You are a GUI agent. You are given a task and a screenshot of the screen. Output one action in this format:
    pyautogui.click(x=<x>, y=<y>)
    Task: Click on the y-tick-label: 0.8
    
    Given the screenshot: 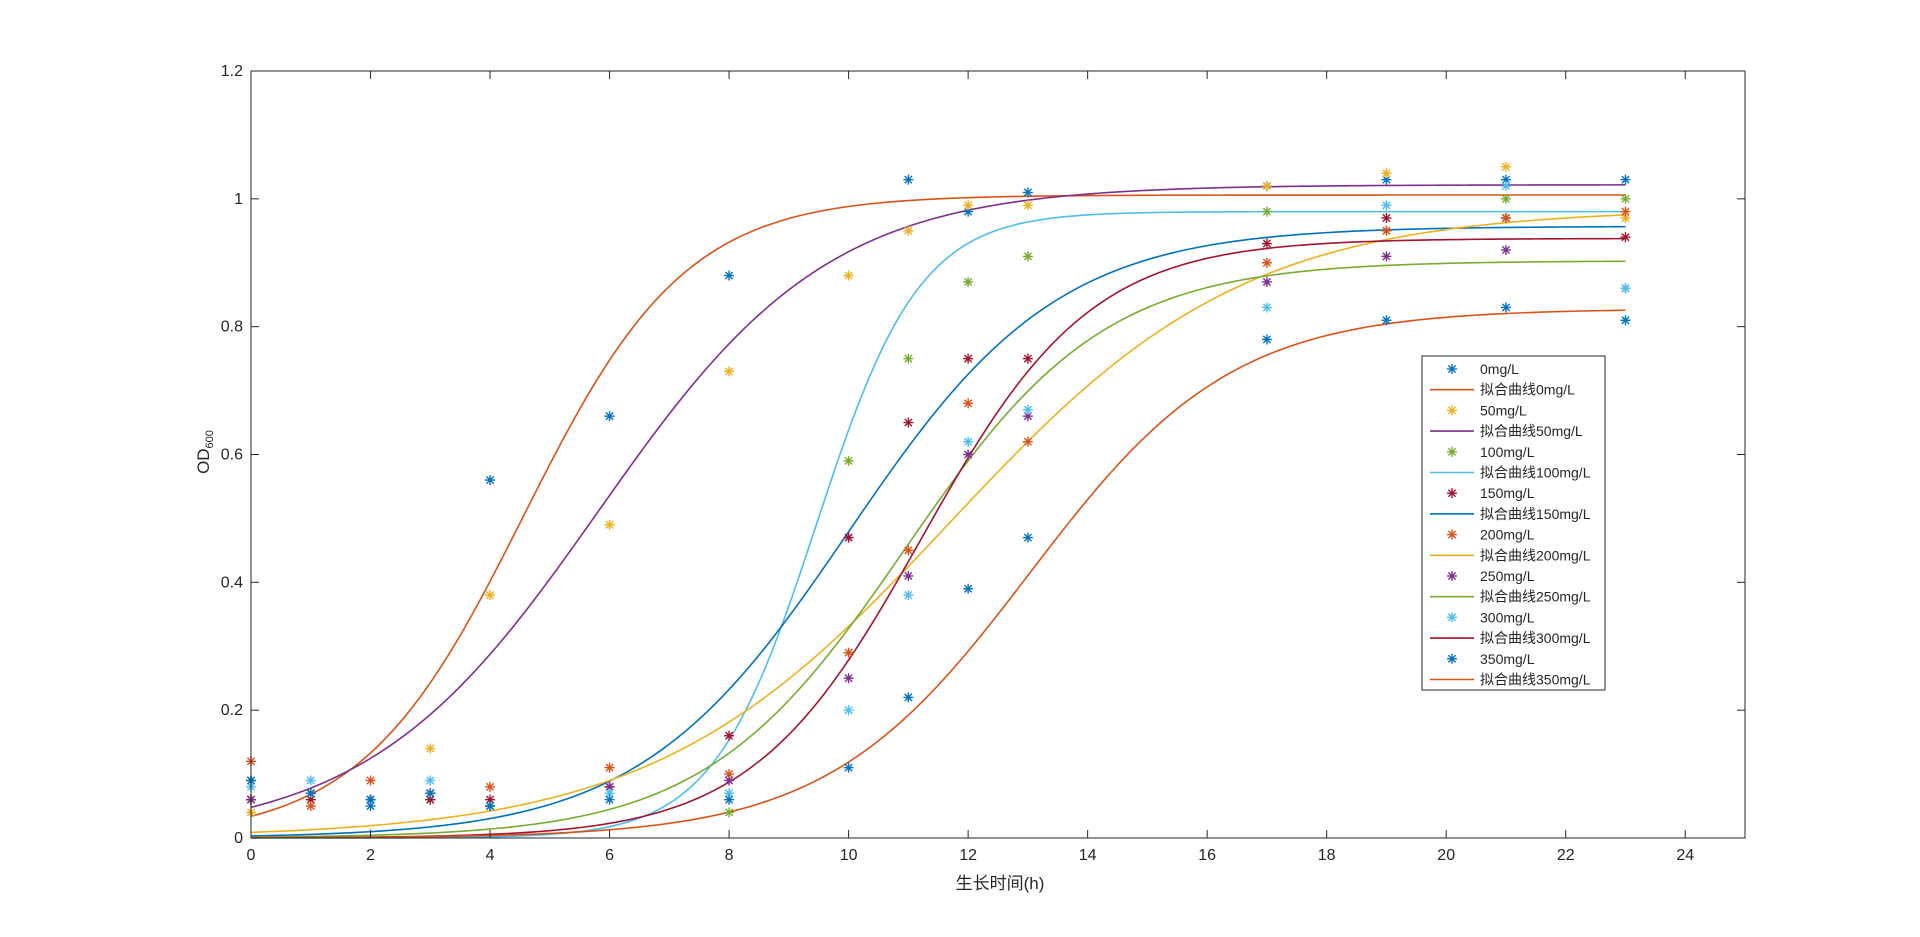 What is the action you would take?
    pyautogui.click(x=232, y=327)
    